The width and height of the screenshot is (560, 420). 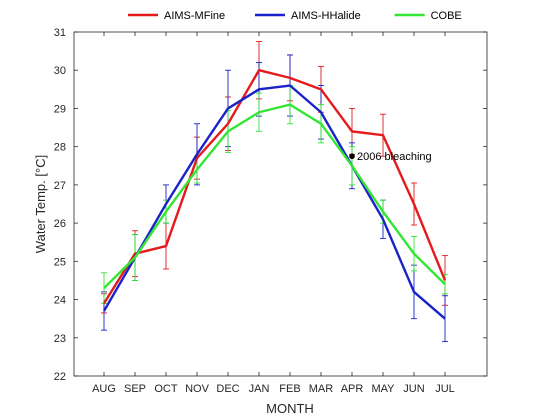 I want to click on y-tick-label: 24, so click(x=60, y=301).